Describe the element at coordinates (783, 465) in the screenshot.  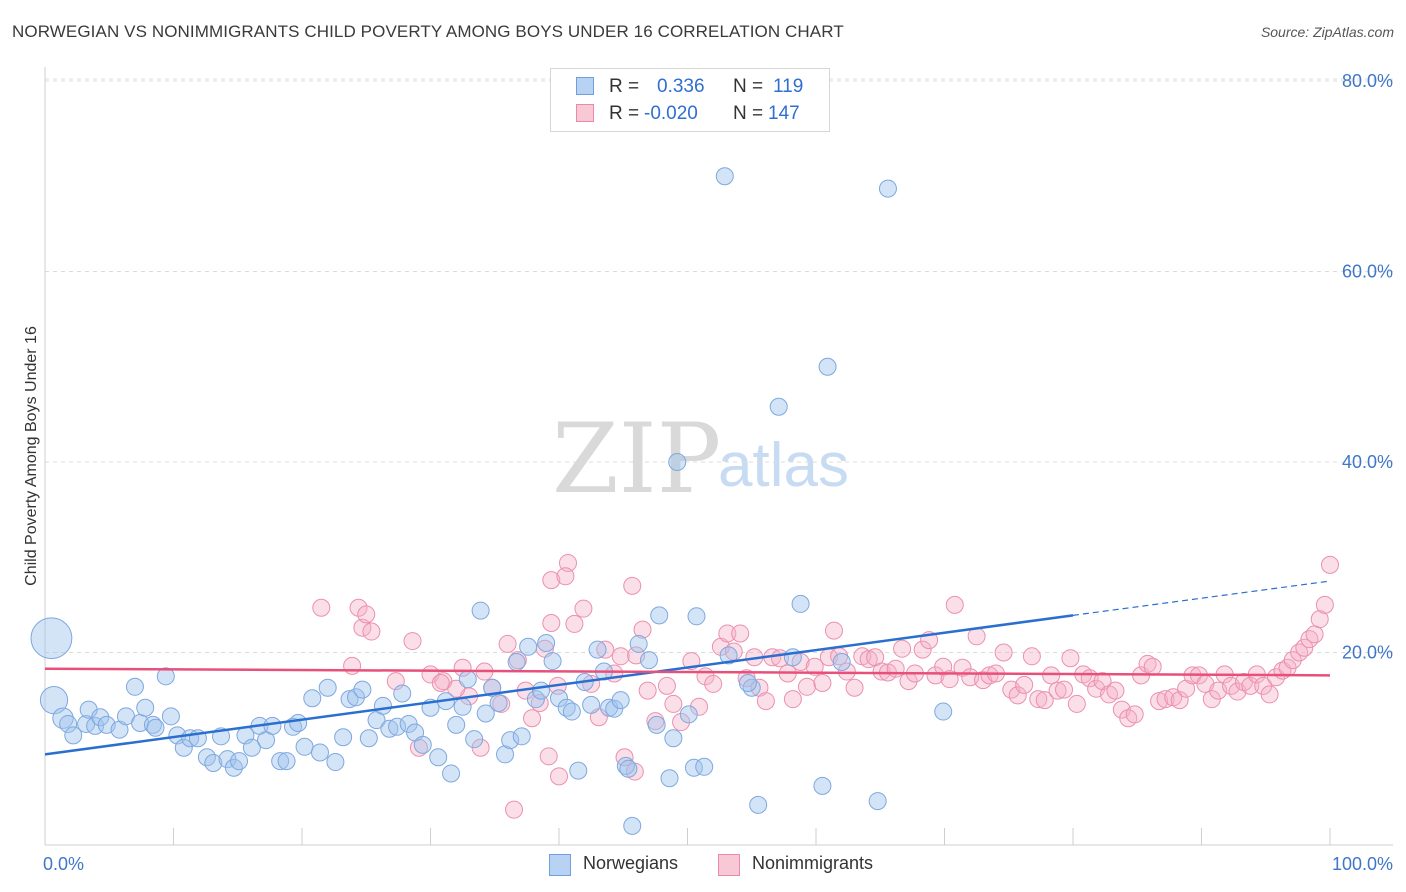
I see `watermark-atlas: atlas` at that location.